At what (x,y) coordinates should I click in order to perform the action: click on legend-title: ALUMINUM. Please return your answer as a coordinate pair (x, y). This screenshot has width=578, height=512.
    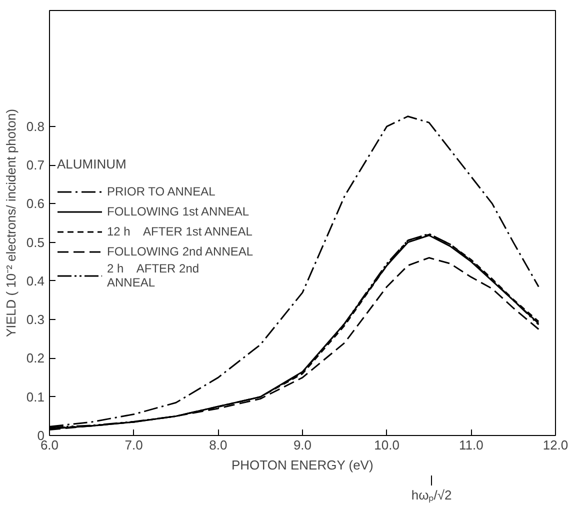
    Looking at the image, I should click on (92, 163).